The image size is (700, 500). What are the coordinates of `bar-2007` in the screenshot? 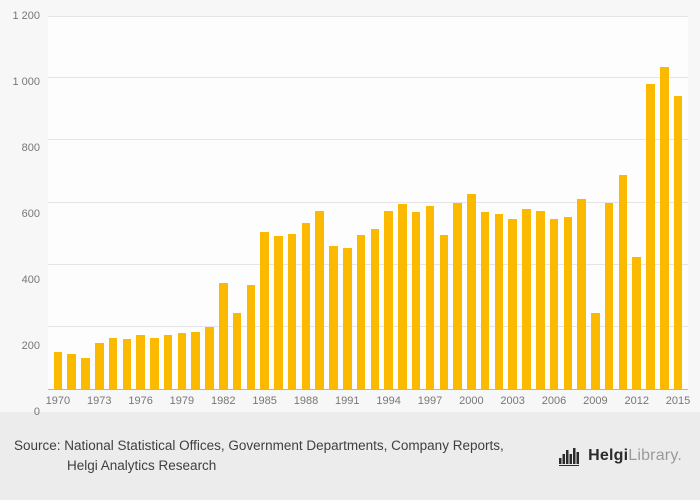 It's located at (568, 303).